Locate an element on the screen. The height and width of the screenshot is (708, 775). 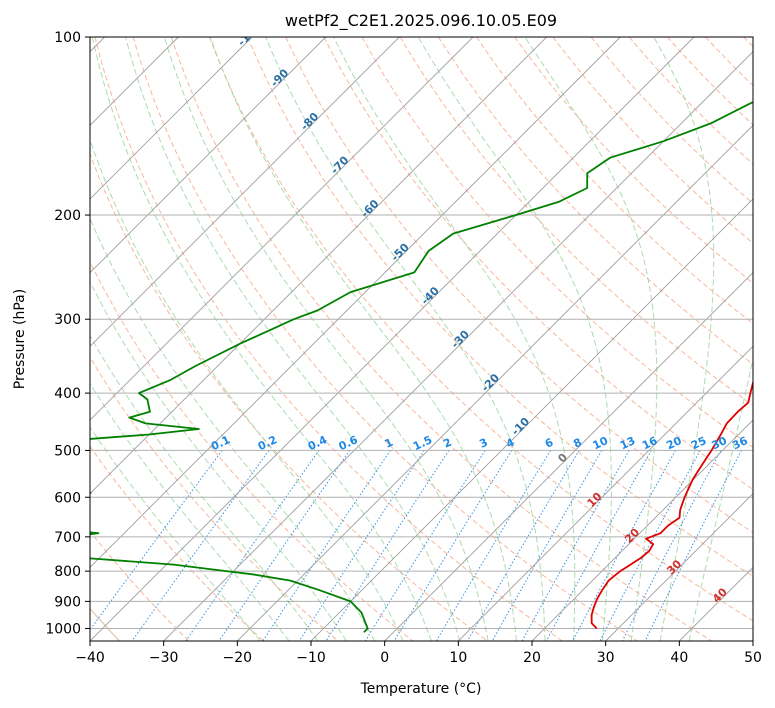
mixing-ratio-label: 25 is located at coordinates (698, 443).